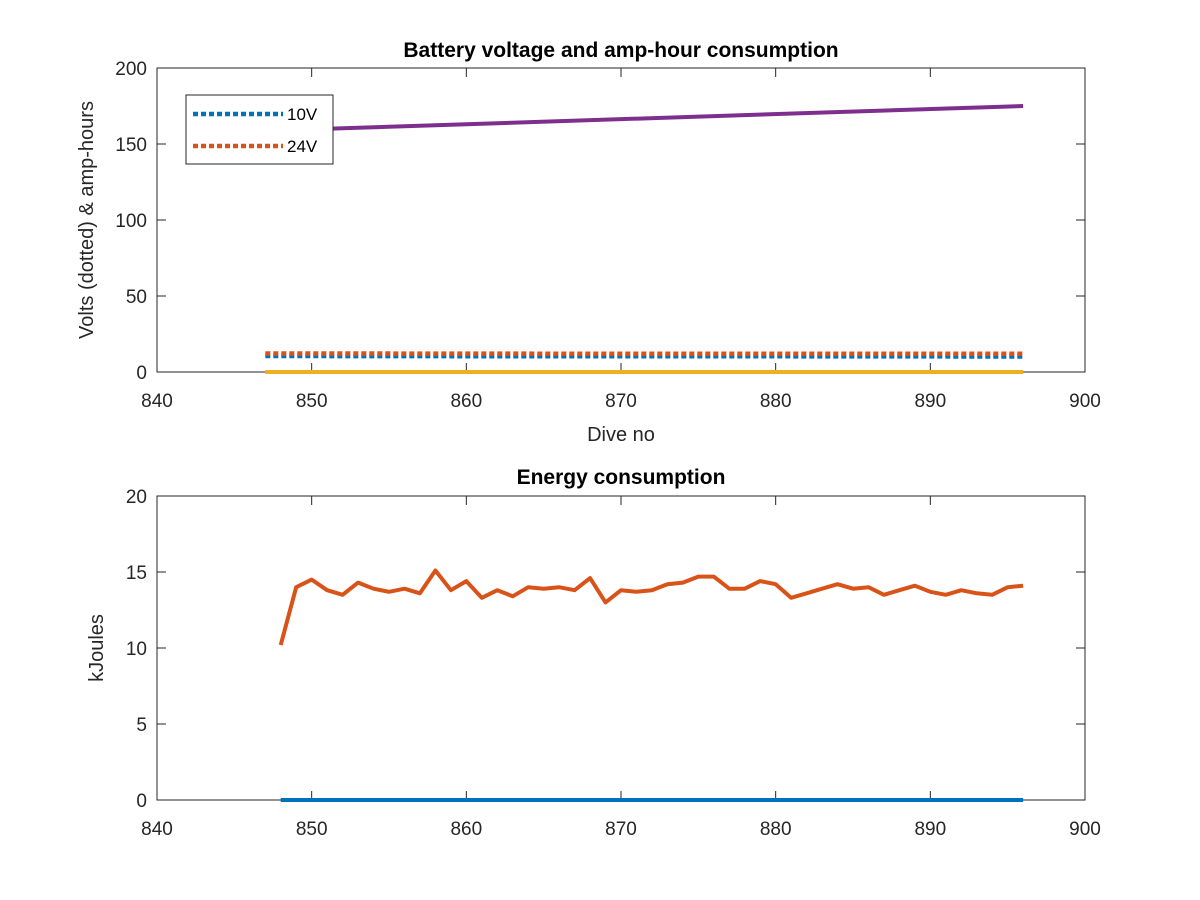  Describe the element at coordinates (466, 401) in the screenshot. I see `battery-x-tick-label: 860` at that location.